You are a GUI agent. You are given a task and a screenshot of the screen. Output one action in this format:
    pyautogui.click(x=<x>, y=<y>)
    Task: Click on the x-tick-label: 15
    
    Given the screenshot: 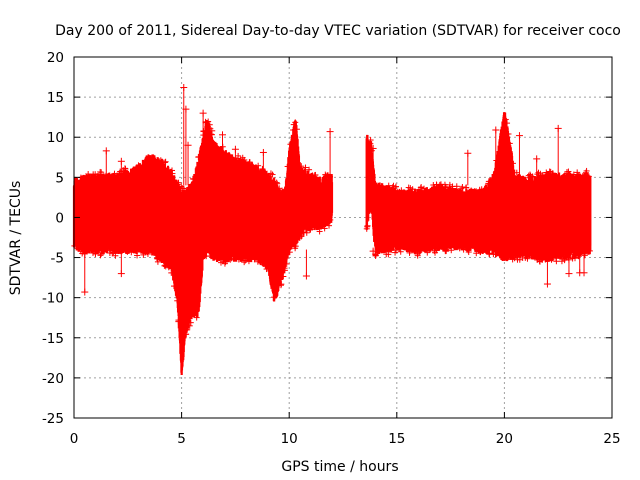 What is the action you would take?
    pyautogui.click(x=396, y=439)
    